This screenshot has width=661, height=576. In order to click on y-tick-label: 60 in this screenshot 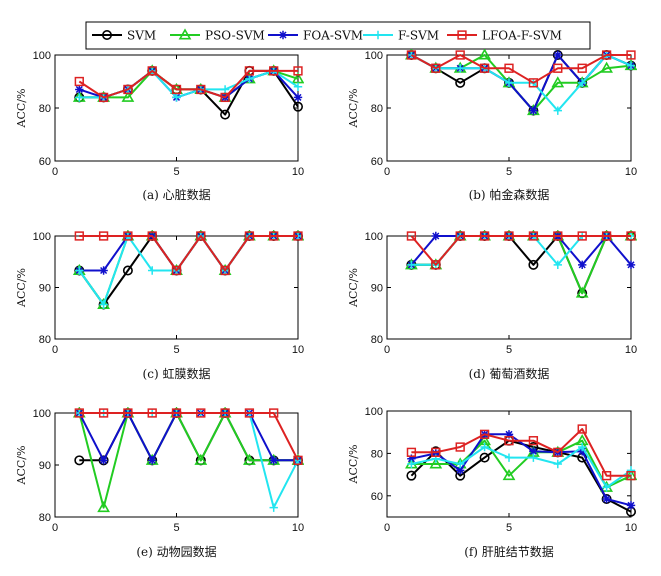, I will do `click(377, 162)`.